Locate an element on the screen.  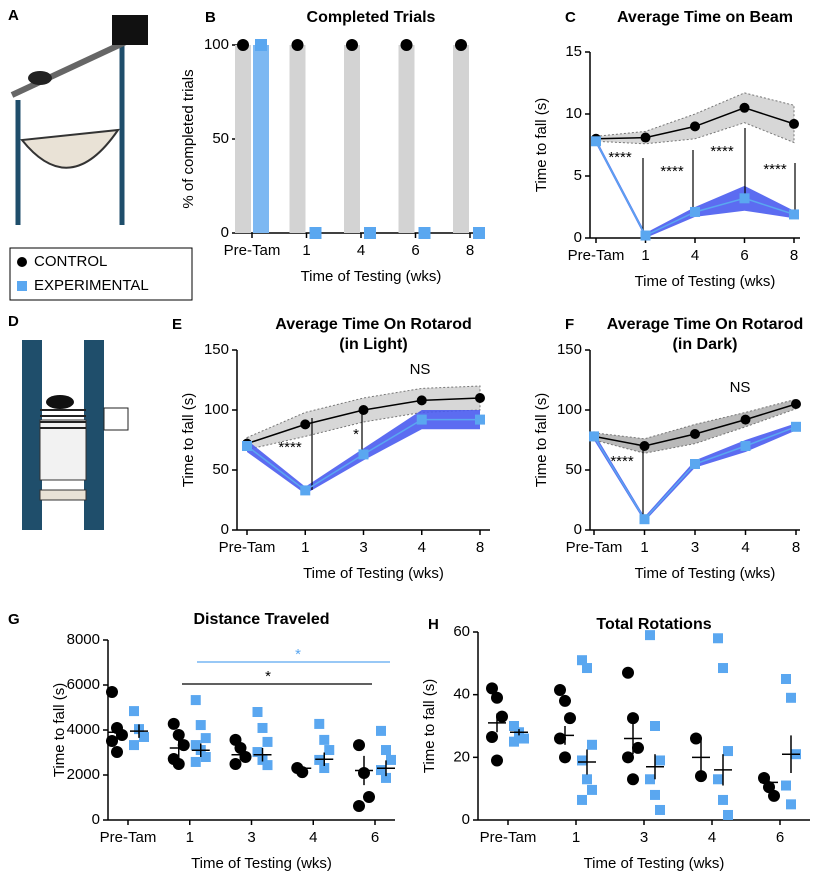
x-tick-label: 3 is located at coordinates (644, 837).